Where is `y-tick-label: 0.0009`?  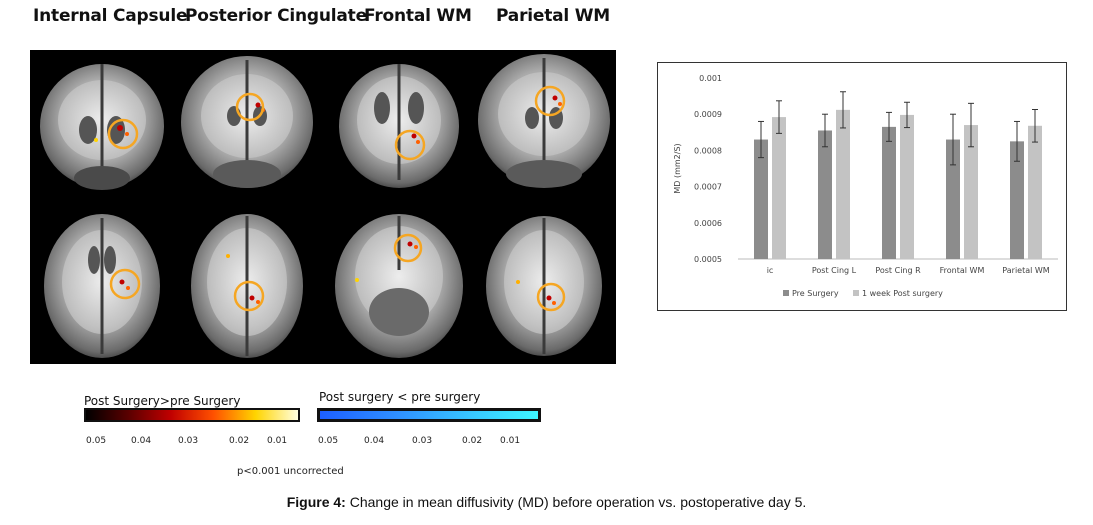 y-tick-label: 0.0009 is located at coordinates (708, 114).